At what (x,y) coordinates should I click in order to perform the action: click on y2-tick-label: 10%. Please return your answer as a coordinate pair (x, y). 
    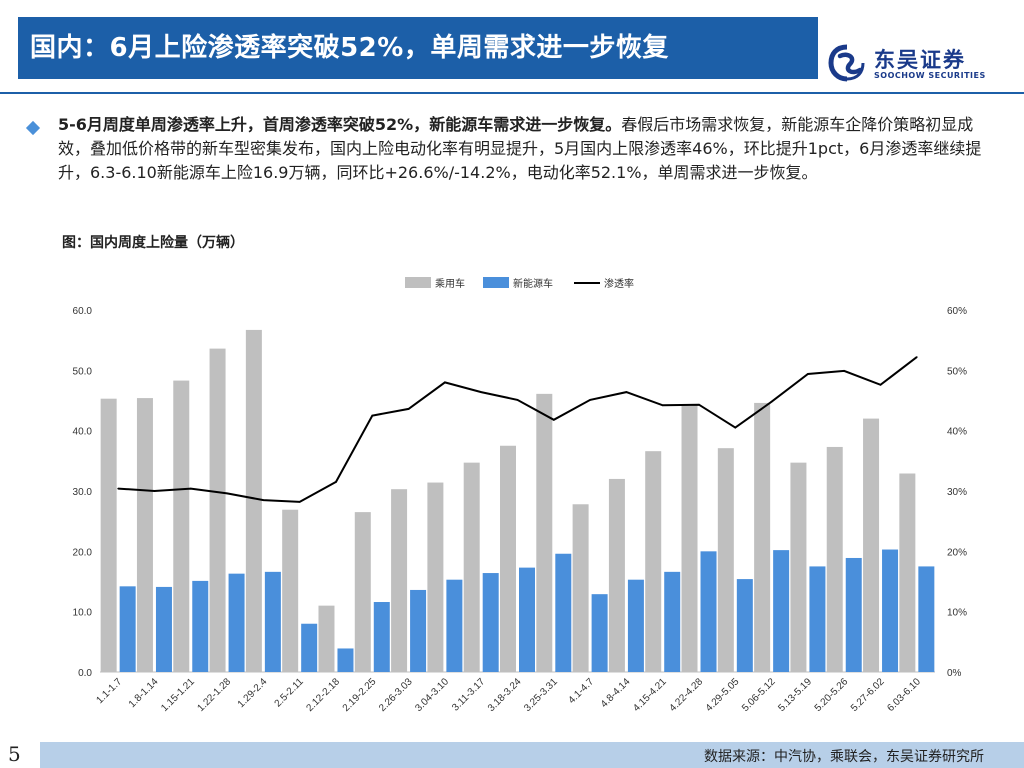
    Looking at the image, I should click on (957, 613).